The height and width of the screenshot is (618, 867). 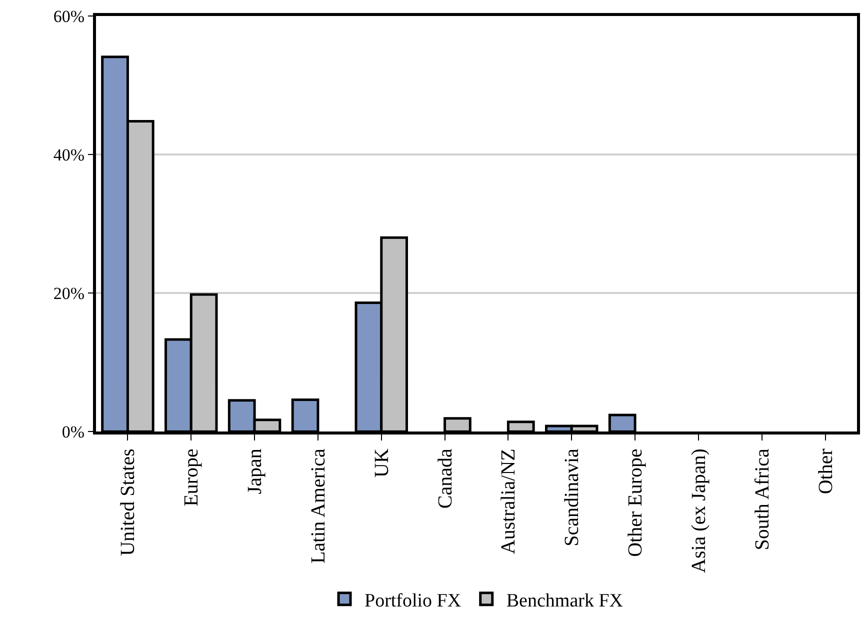 What do you see at coordinates (69, 154) in the screenshot?
I see `y-tick-label: 40%` at bounding box center [69, 154].